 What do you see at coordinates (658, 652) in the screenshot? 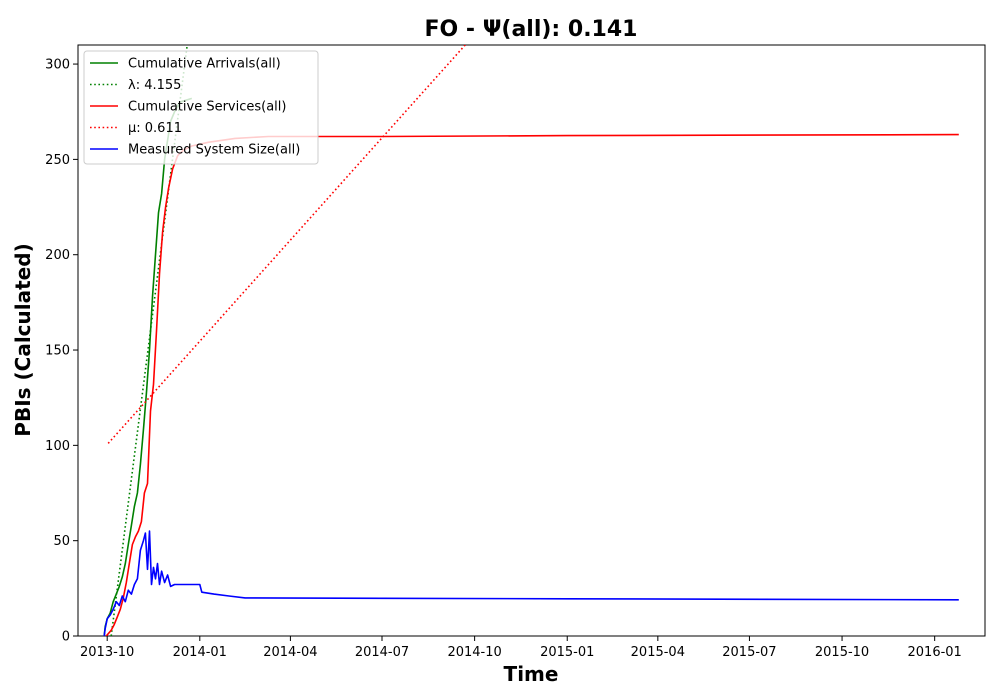
I see `x-tick-label: 2015-04` at bounding box center [658, 652].